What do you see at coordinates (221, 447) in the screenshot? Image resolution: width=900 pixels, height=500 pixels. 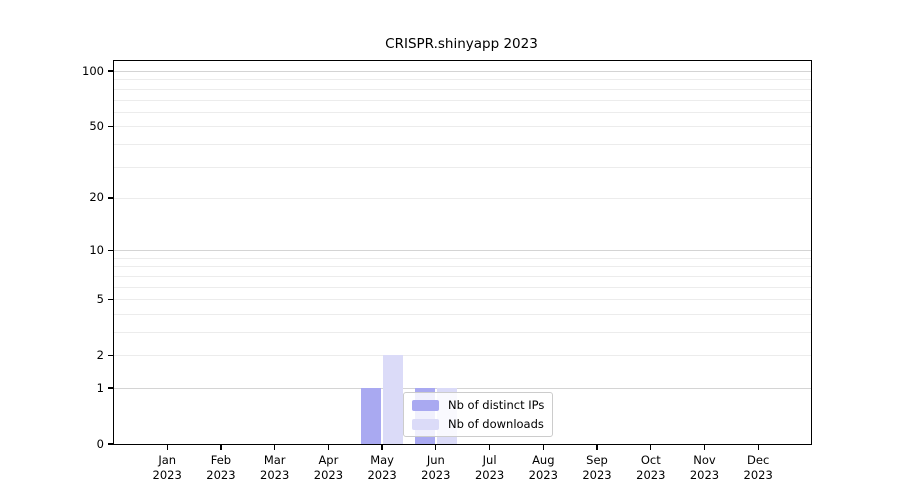 I see `x-tick-feb` at bounding box center [221, 447].